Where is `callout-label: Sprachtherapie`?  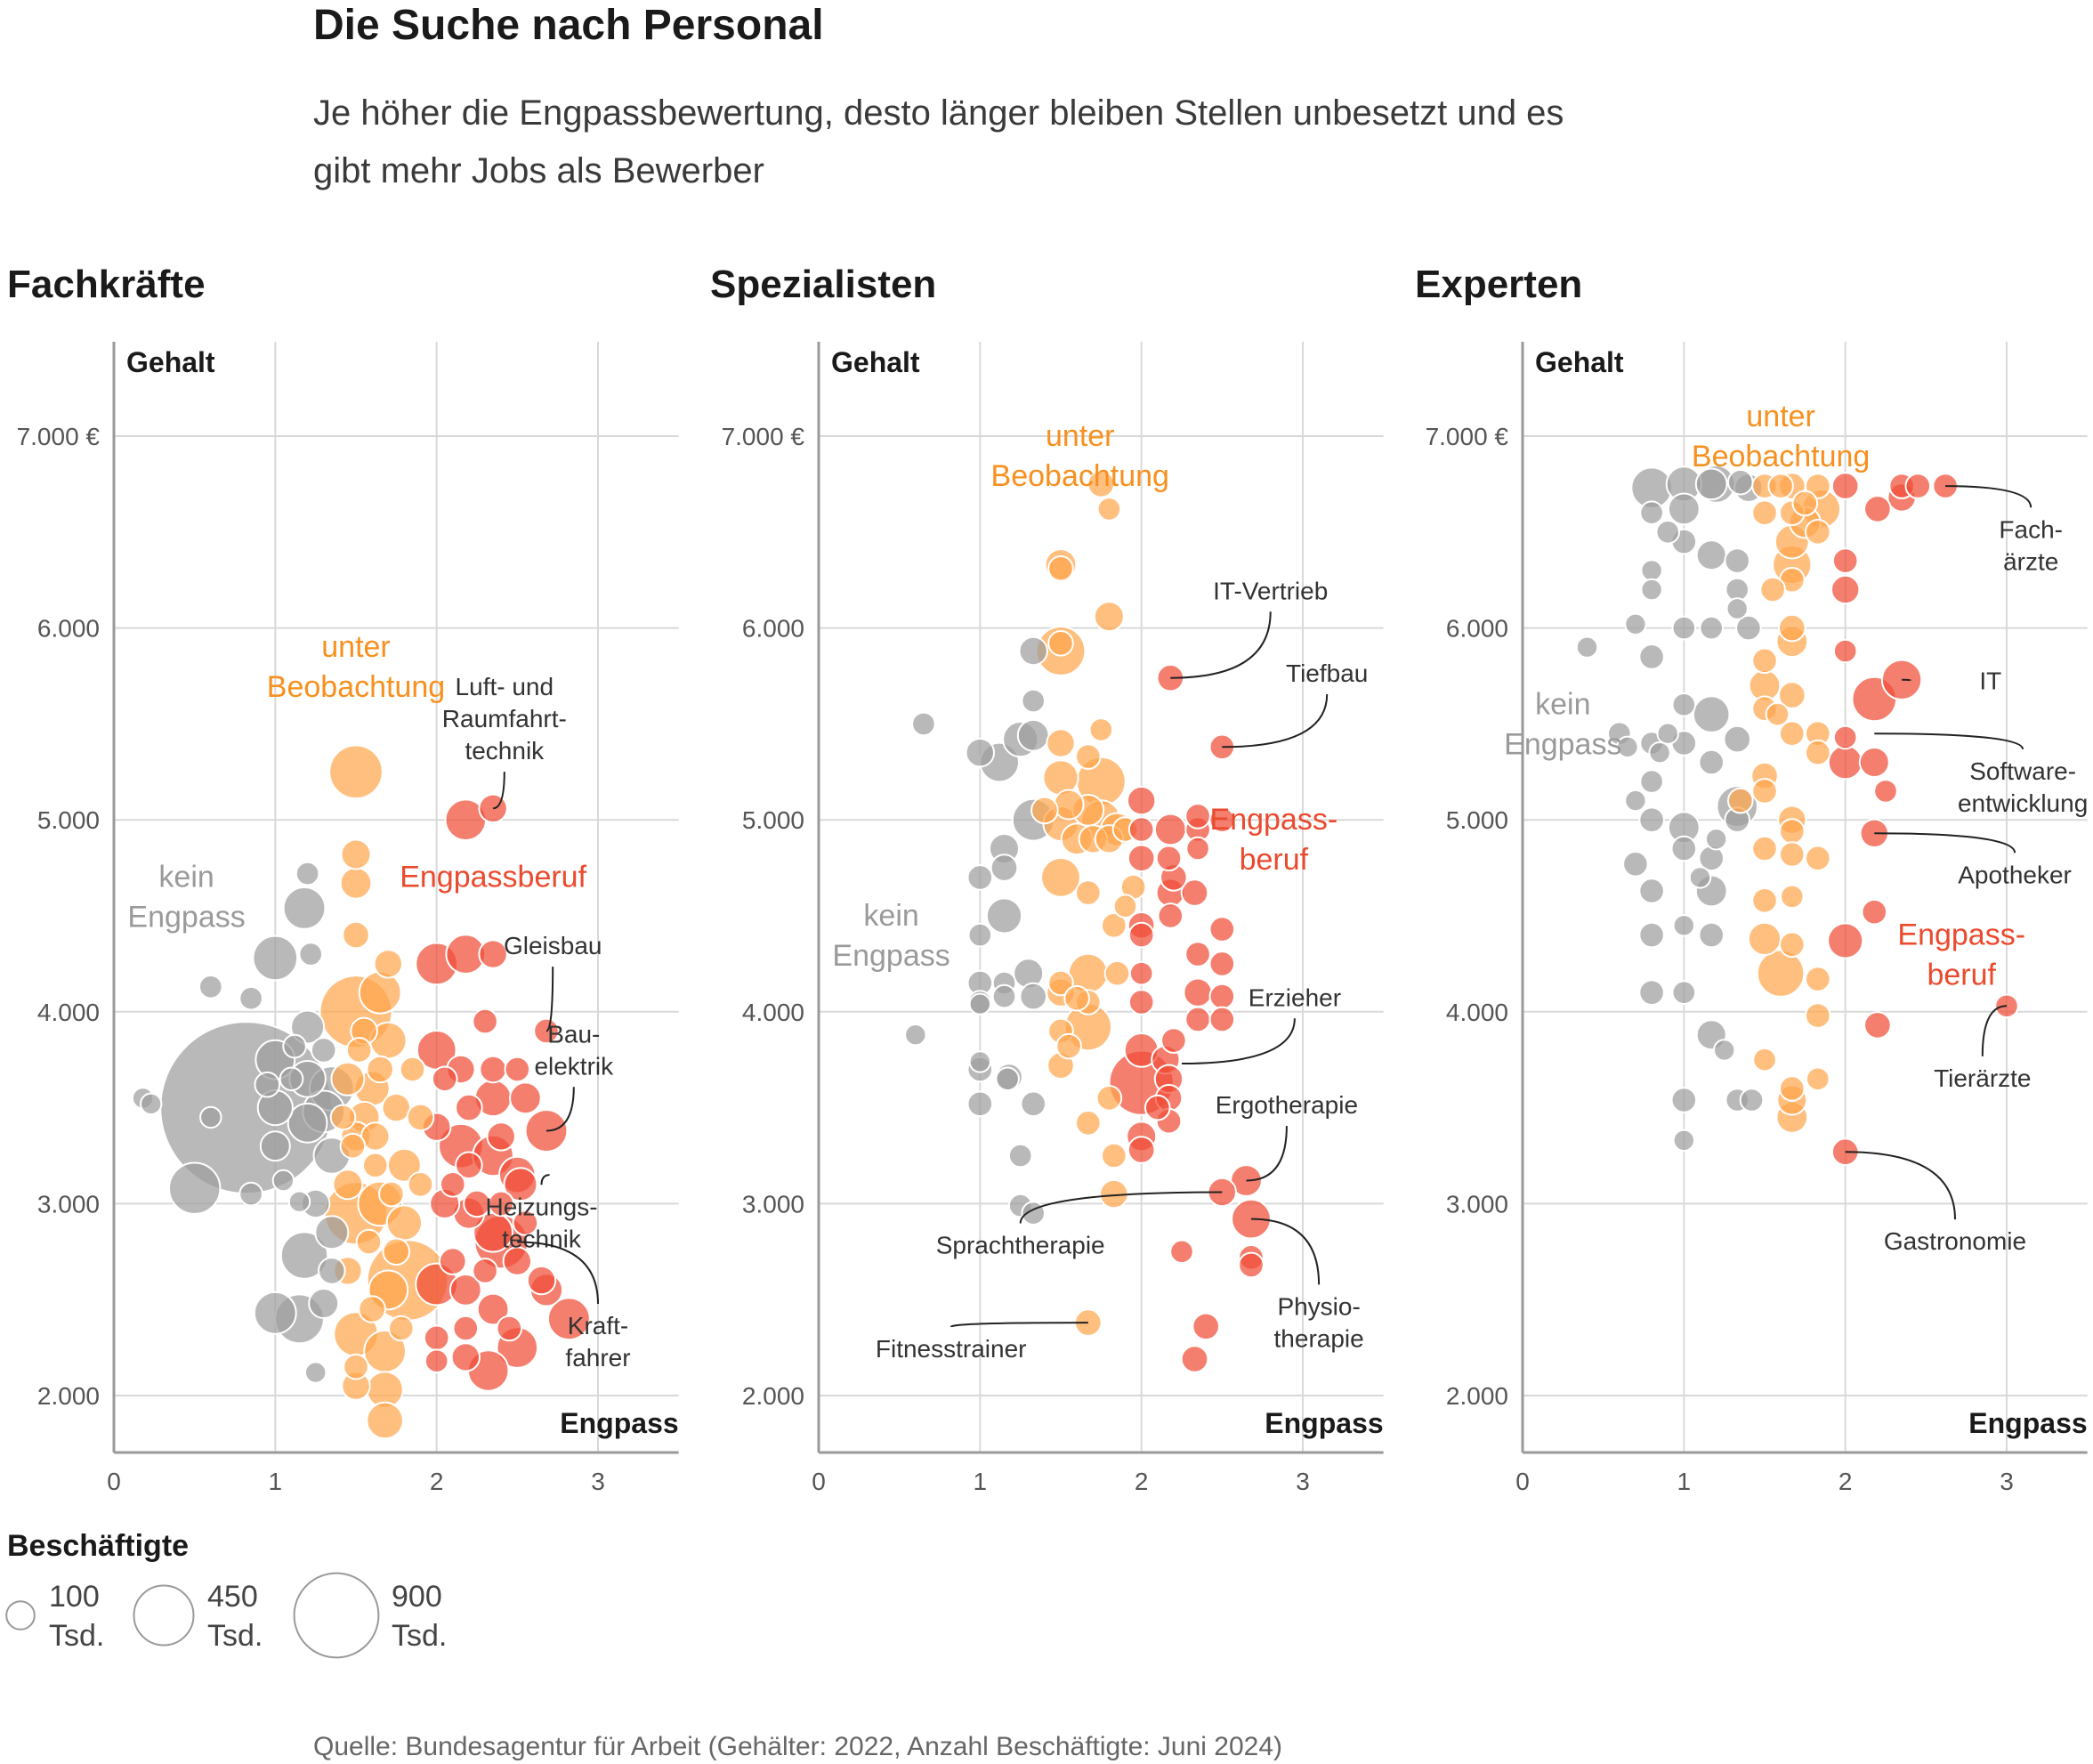
callout-label: Sprachtherapie is located at coordinates (1020, 1244).